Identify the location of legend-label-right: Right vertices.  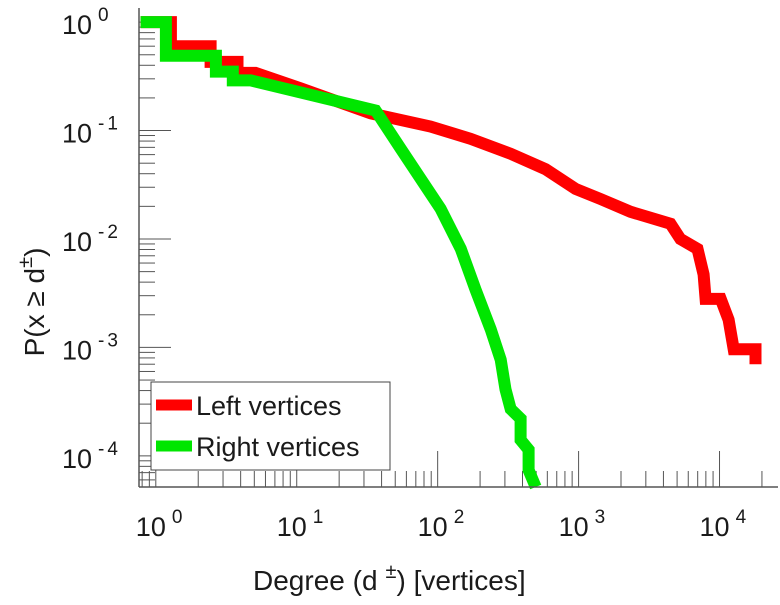
(278, 447).